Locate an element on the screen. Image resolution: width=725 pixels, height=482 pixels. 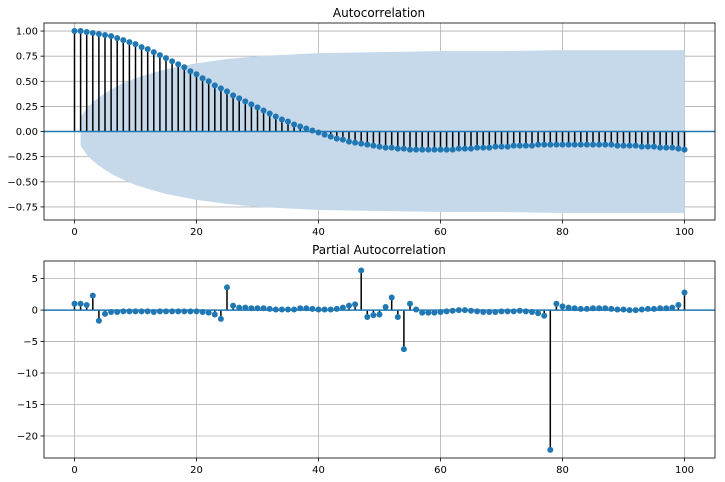
pacf-xtick-label-5: 100 is located at coordinates (684, 470).